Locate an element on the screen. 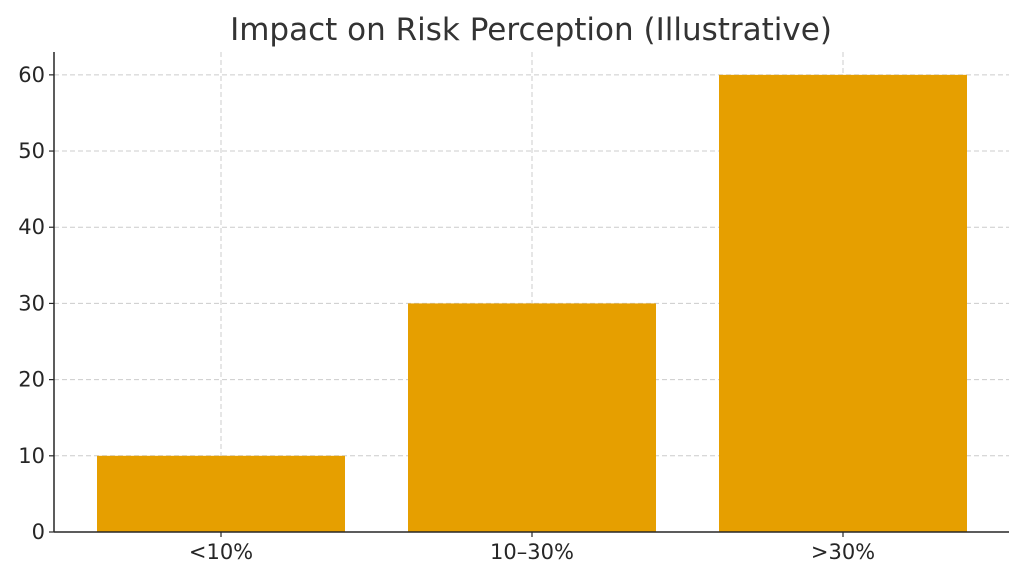 The height and width of the screenshot is (578, 1024). y-tick-label: 10 is located at coordinates (31, 456).